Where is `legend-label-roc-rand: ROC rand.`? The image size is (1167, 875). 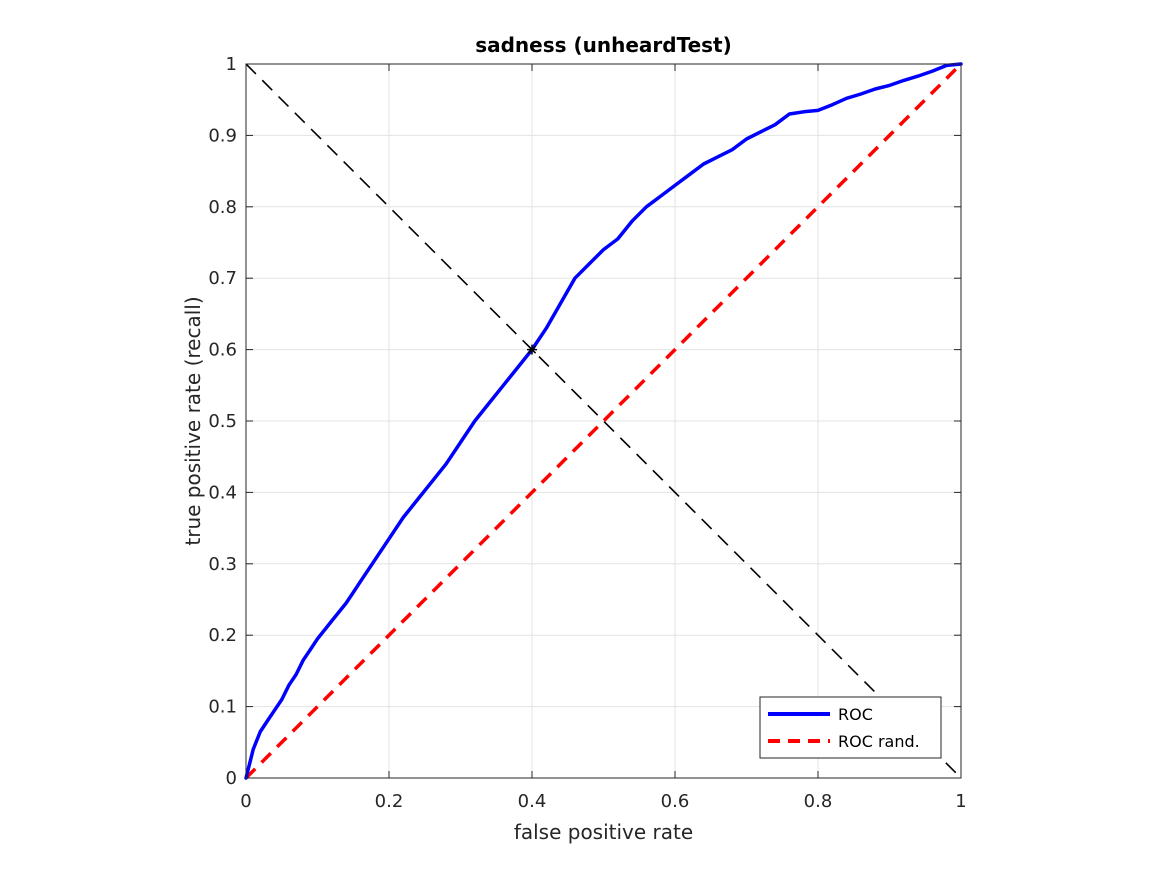 legend-label-roc-rand: ROC rand. is located at coordinates (879, 741).